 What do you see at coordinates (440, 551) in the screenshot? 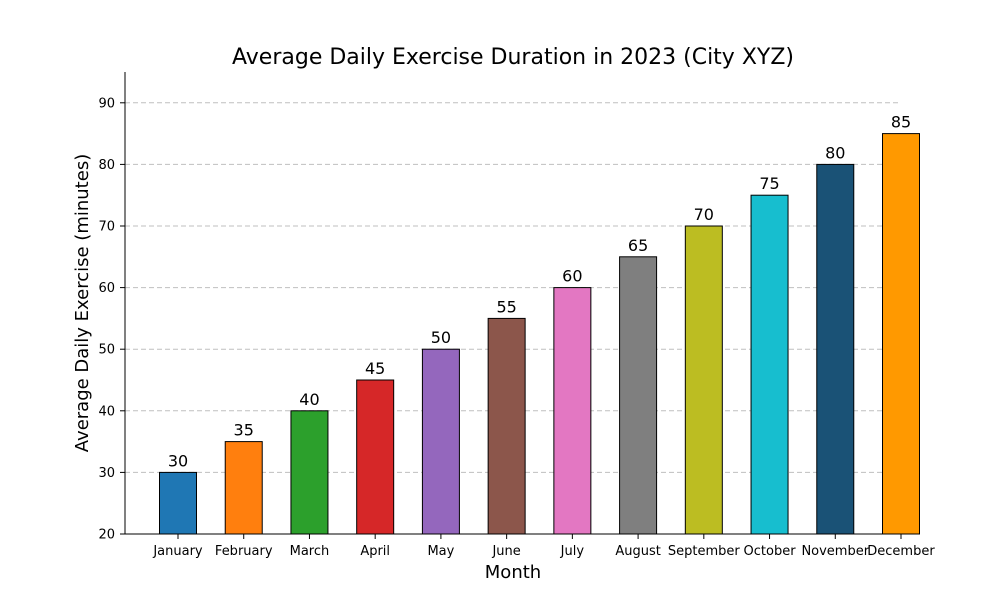
I see `x-tick-label: May` at bounding box center [440, 551].